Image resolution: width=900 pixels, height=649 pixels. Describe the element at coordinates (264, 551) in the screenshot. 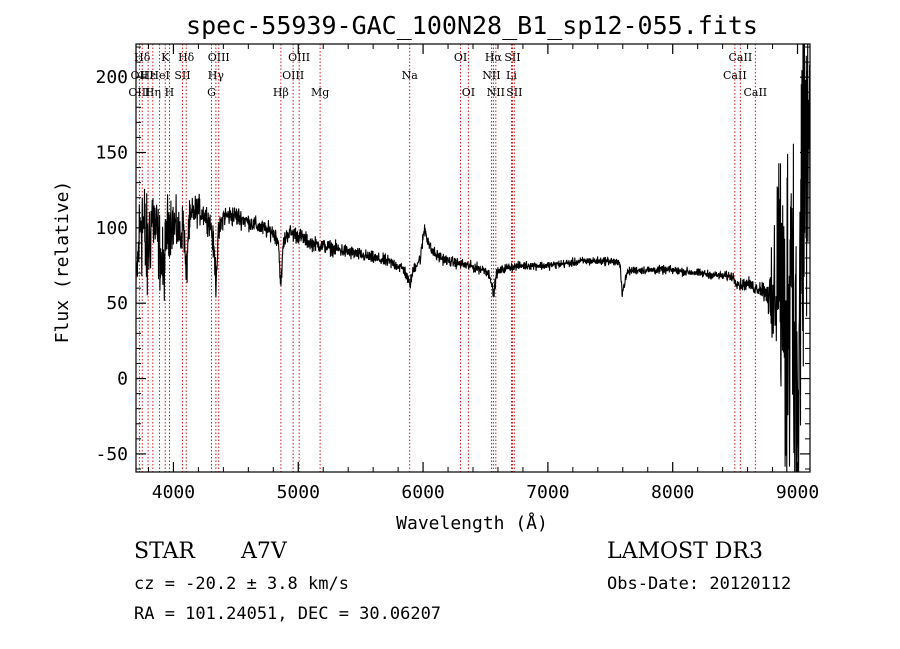

I see `object-subclass: A7V` at that location.